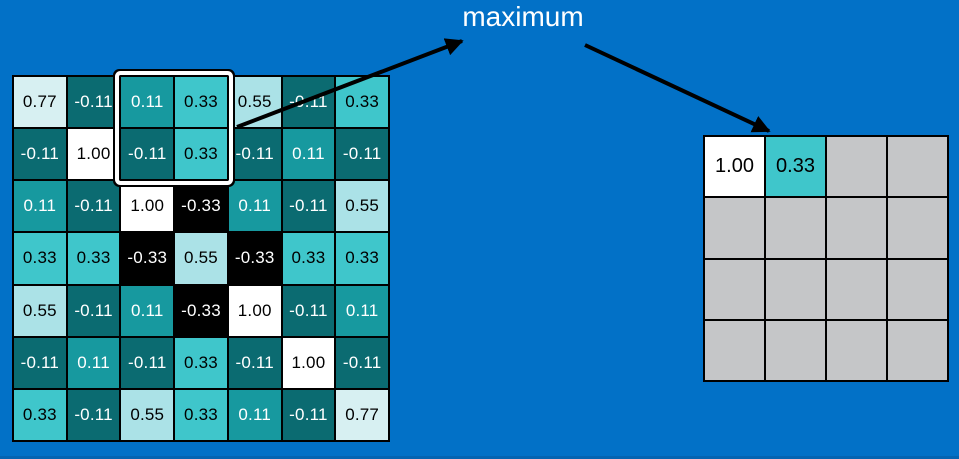 The width and height of the screenshot is (959, 459). Describe the element at coordinates (93, 102) in the screenshot. I see `matrix-cell-r0c1: -0.11` at that location.